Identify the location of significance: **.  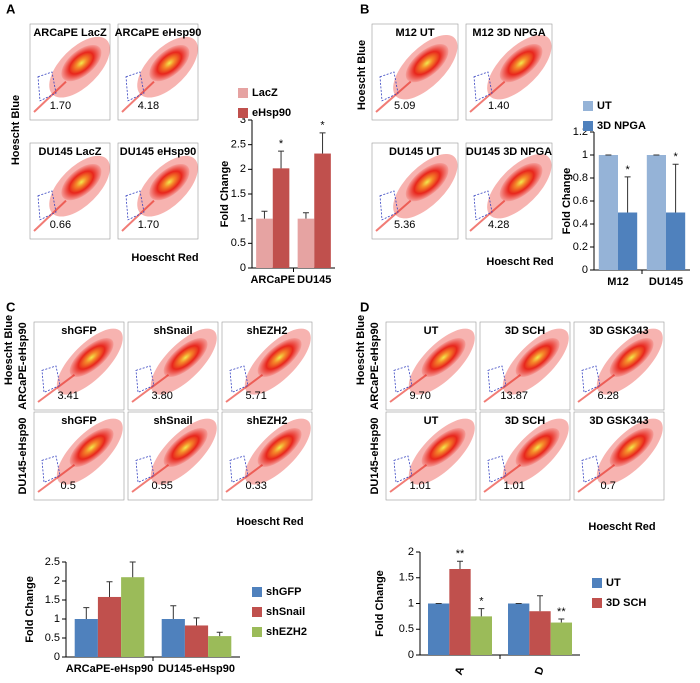
(561, 612).